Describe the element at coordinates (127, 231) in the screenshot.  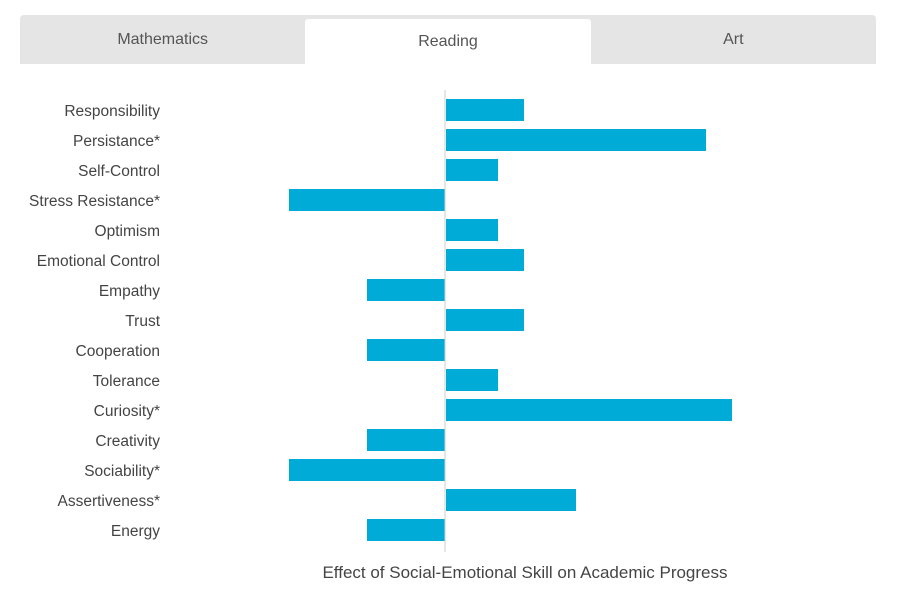
I see `category-label: Optimism` at that location.